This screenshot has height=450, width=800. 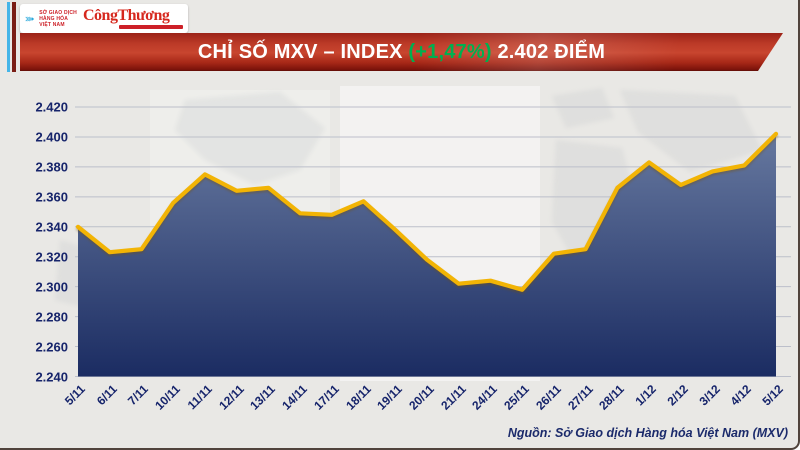 I want to click on y-tick-label: 2.400, so click(x=51, y=137).